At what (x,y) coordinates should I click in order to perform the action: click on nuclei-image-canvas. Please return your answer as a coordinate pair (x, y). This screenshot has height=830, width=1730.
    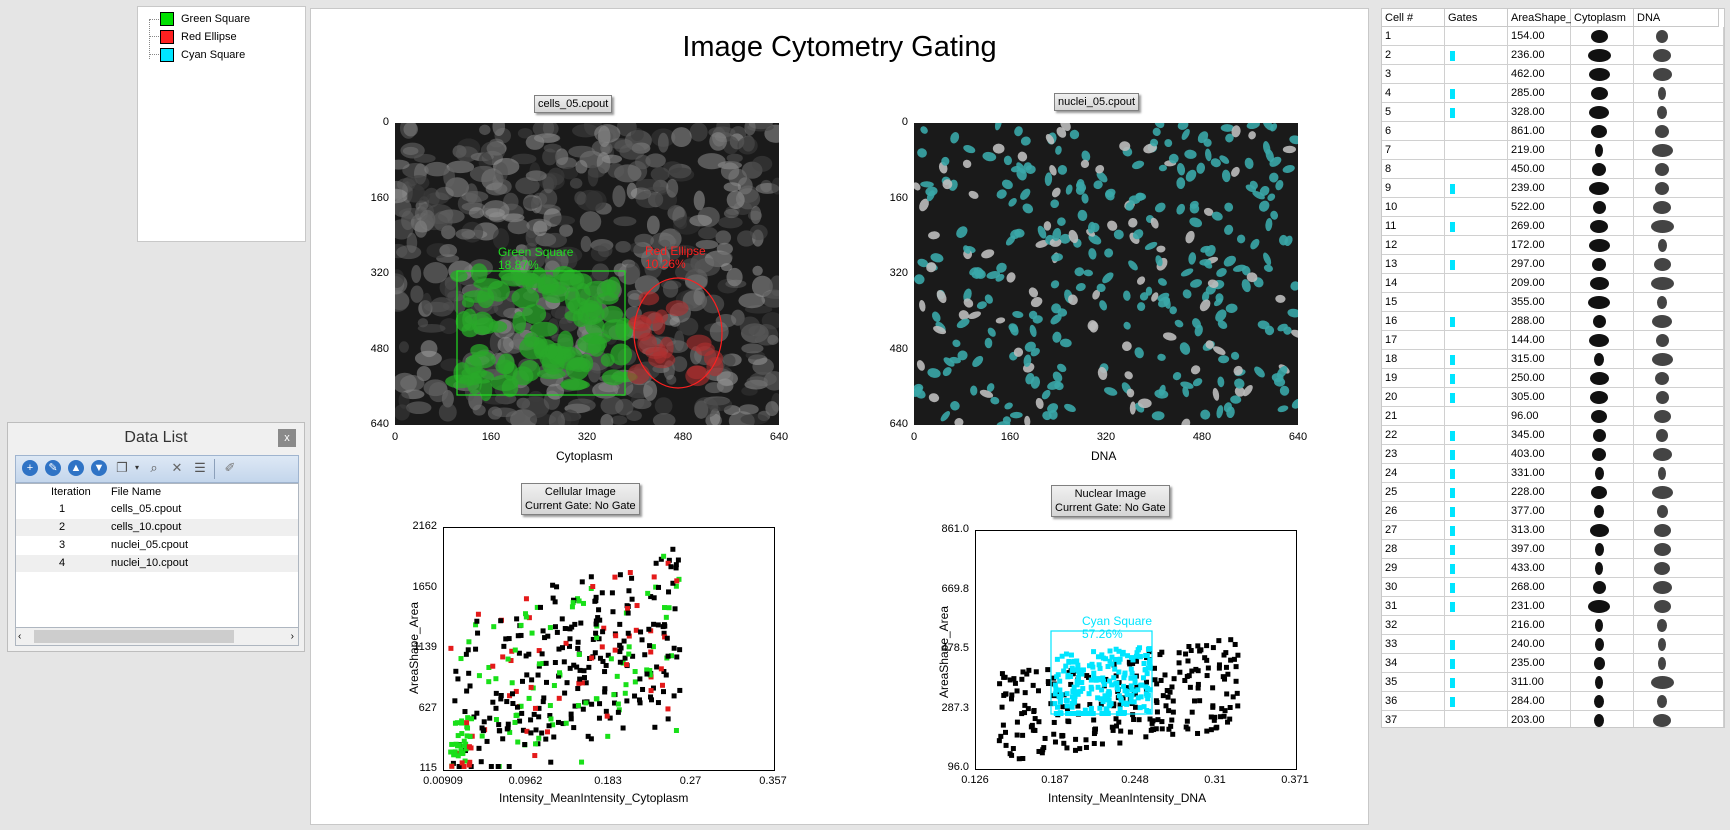
    Looking at the image, I should click on (1106, 274).